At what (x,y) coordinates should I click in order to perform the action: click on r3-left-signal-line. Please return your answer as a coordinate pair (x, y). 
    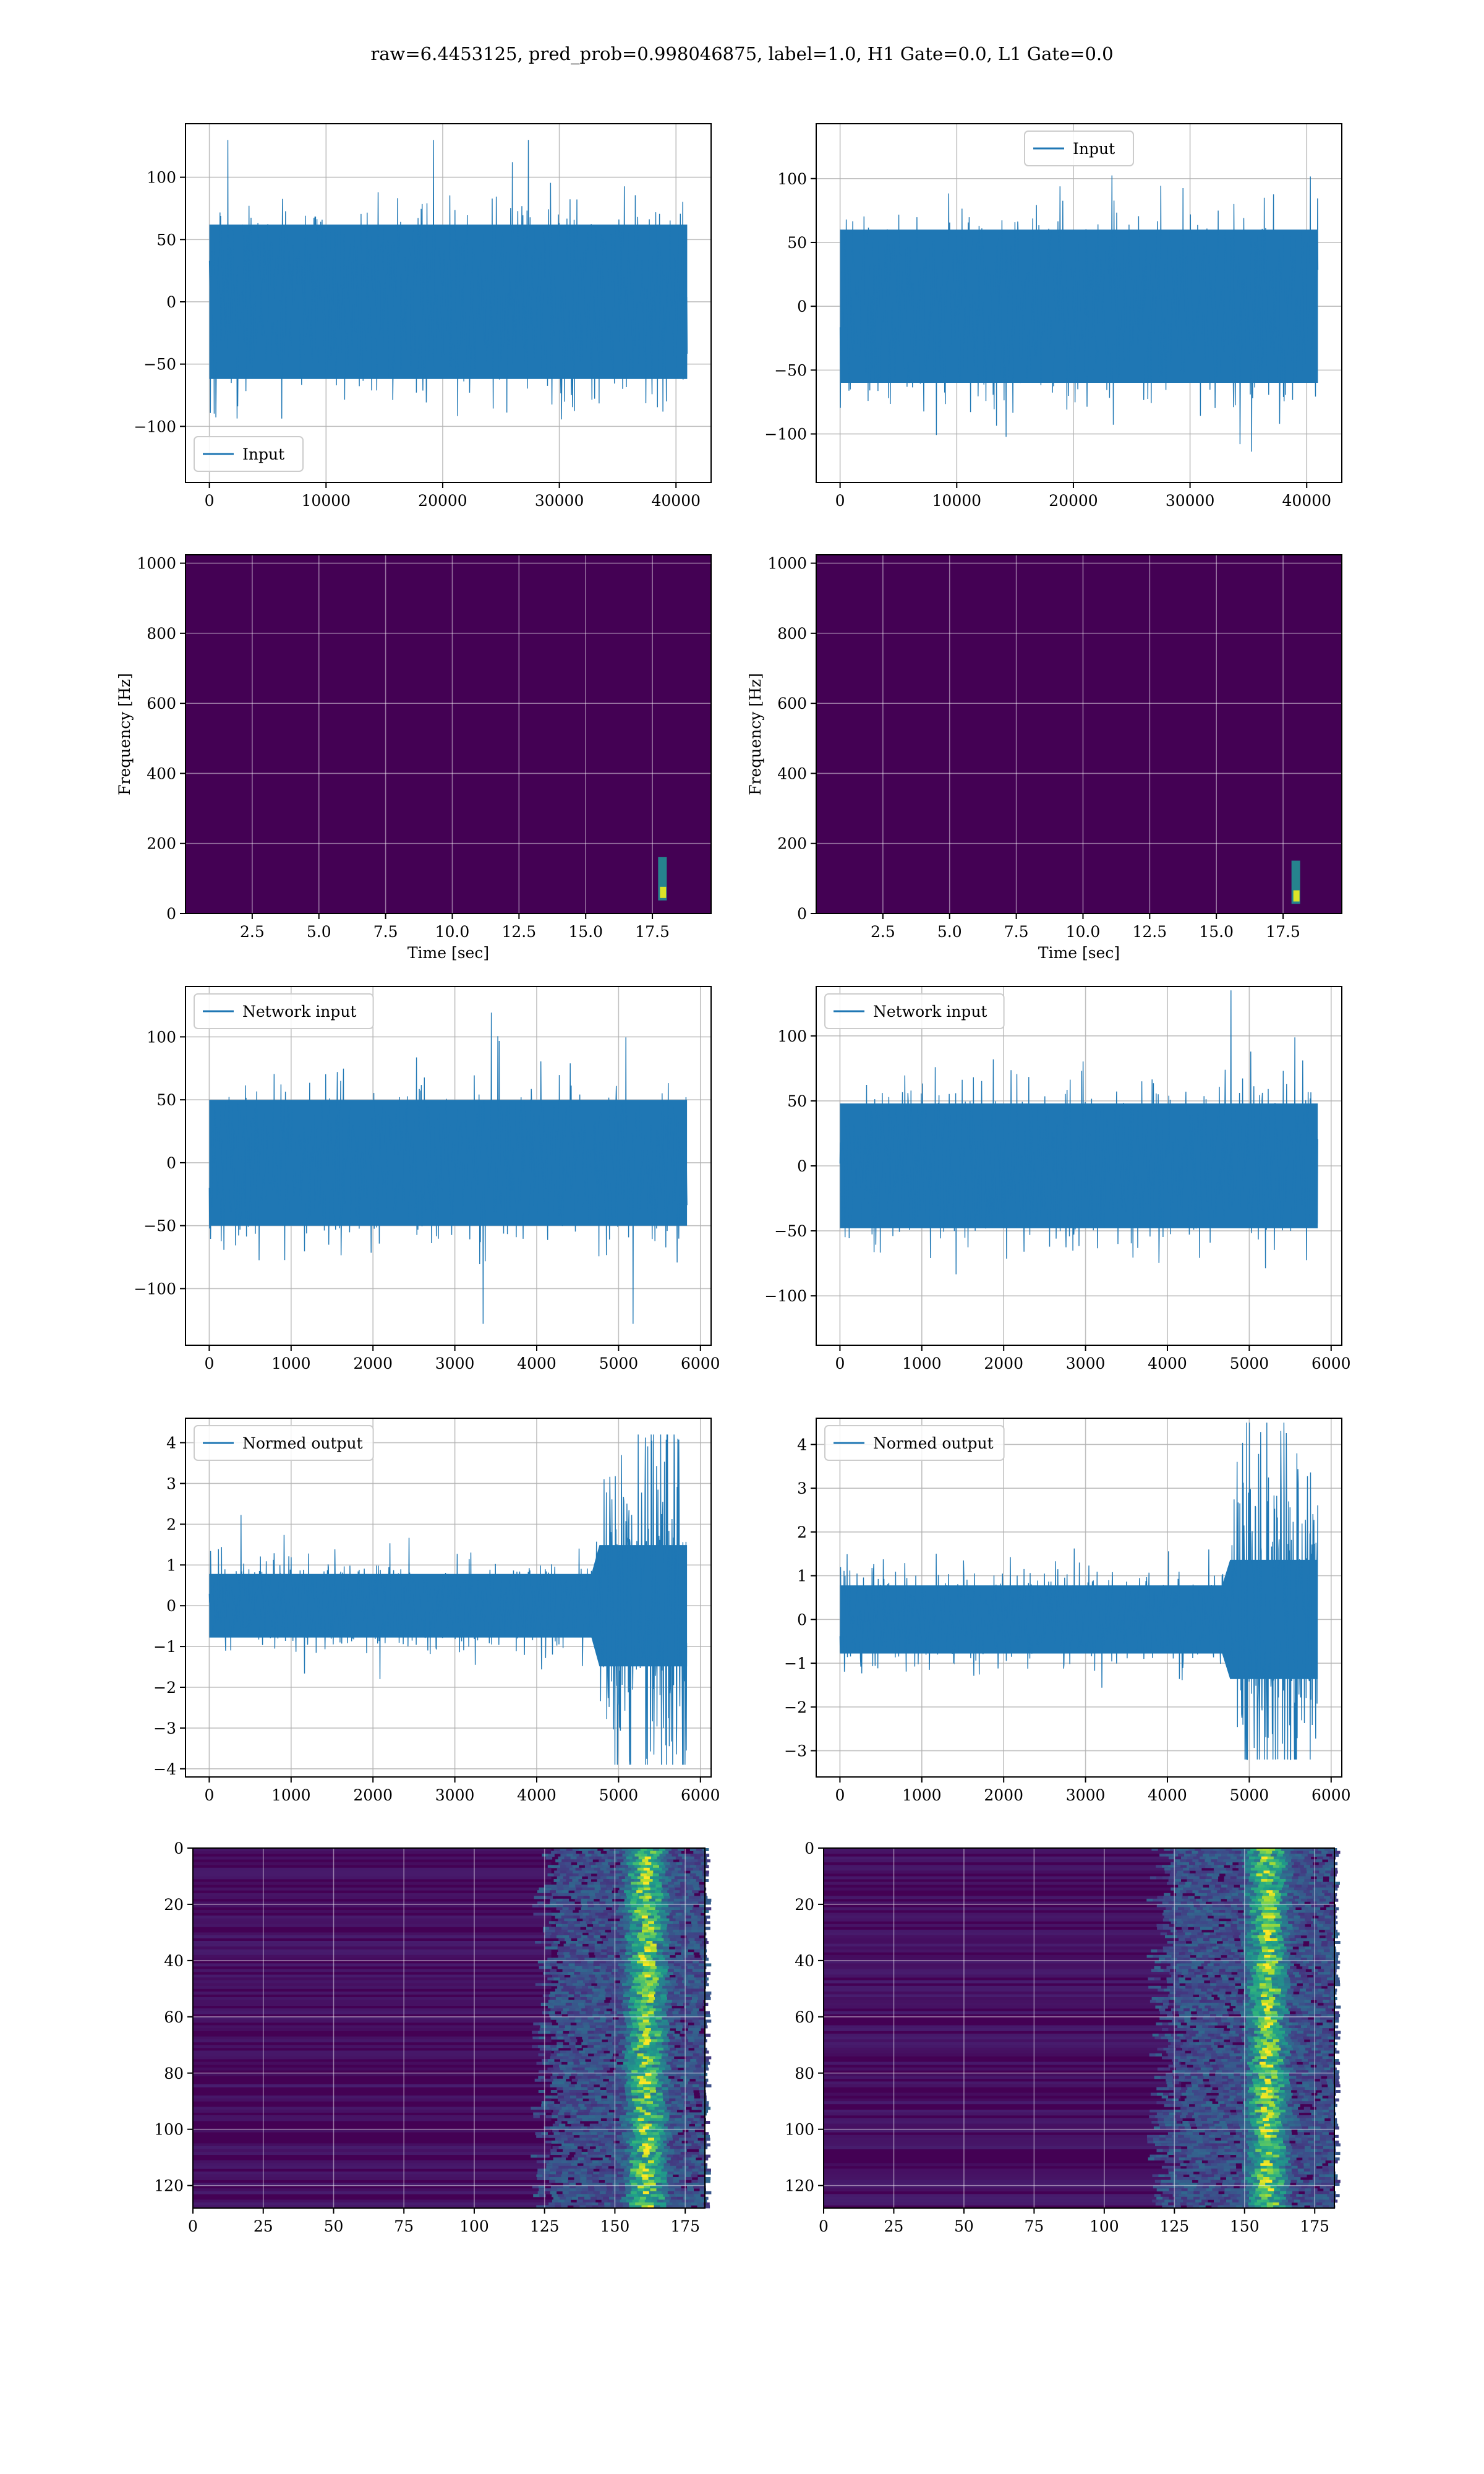
    Looking at the image, I should click on (448, 1168).